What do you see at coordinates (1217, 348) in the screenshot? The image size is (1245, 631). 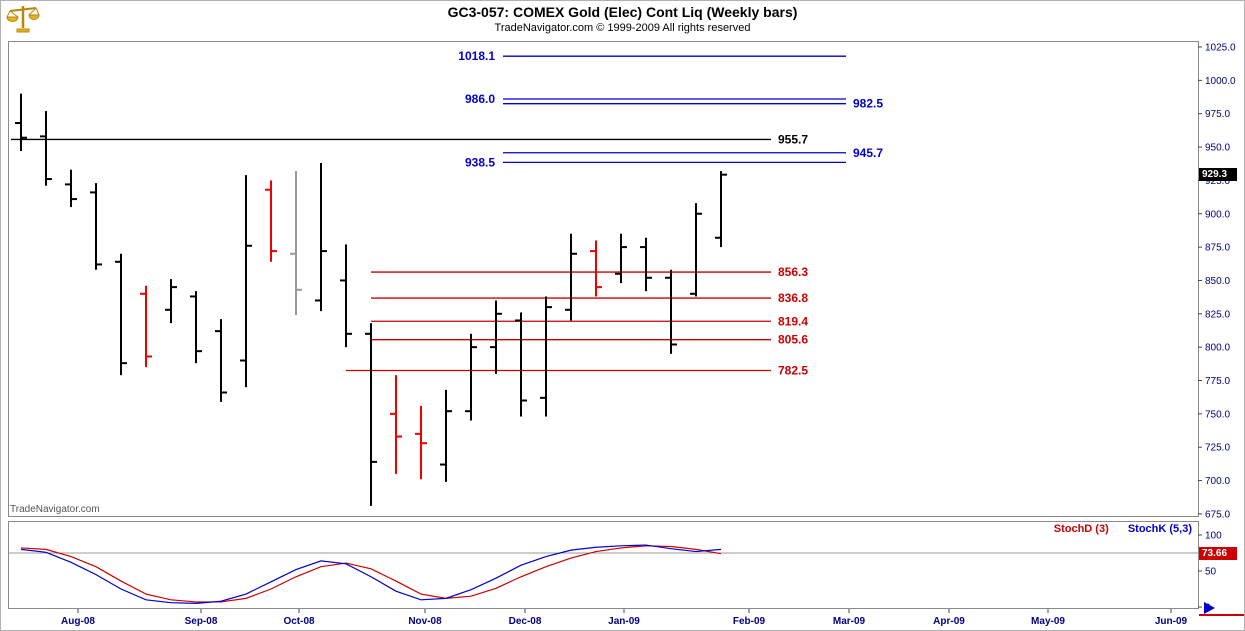 I see `price-axis-label: 800.0` at bounding box center [1217, 348].